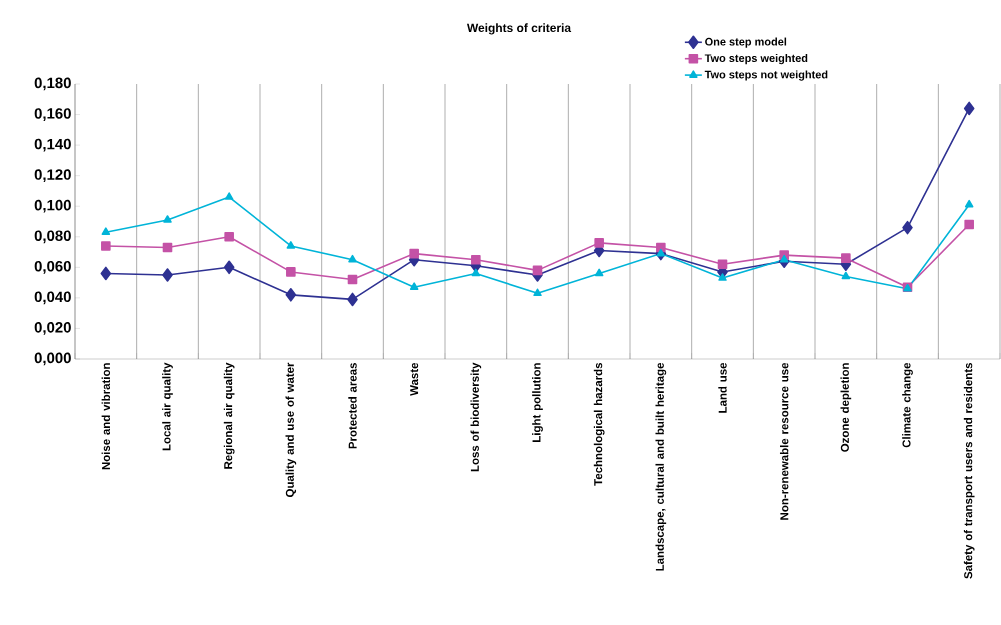  I want to click on y-tick-label: 0,060, so click(52, 267).